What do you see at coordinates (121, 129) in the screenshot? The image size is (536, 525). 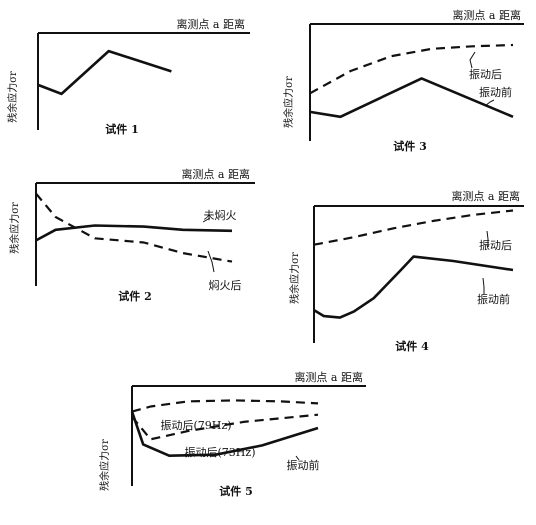 I see `chart-title: 试件 1` at bounding box center [121, 129].